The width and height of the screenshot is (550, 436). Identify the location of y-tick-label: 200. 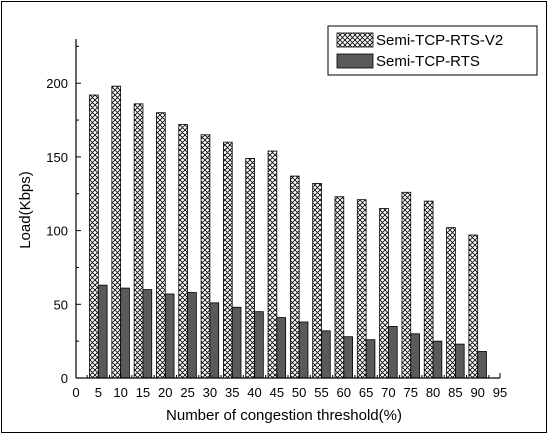
(57, 83).